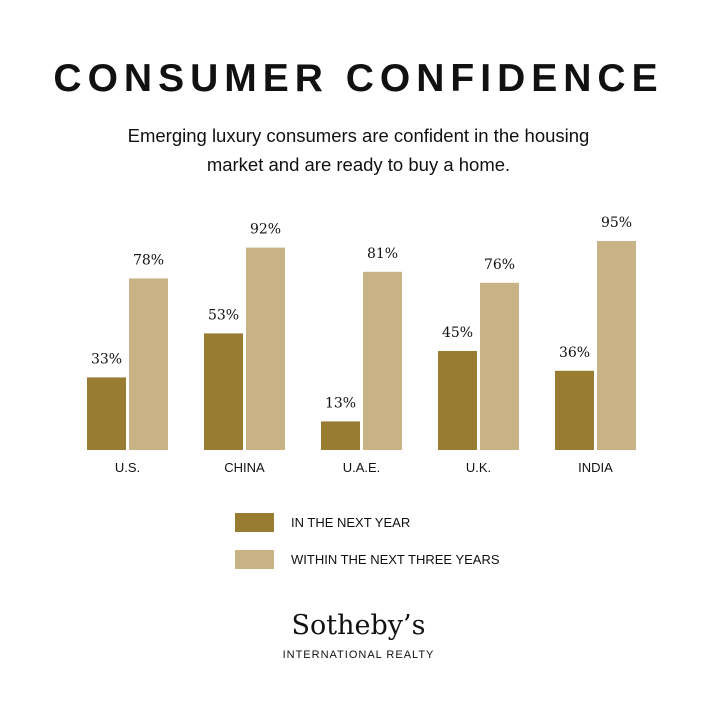  Describe the element at coordinates (244, 467) in the screenshot. I see `category-label-1: CHINA` at that location.